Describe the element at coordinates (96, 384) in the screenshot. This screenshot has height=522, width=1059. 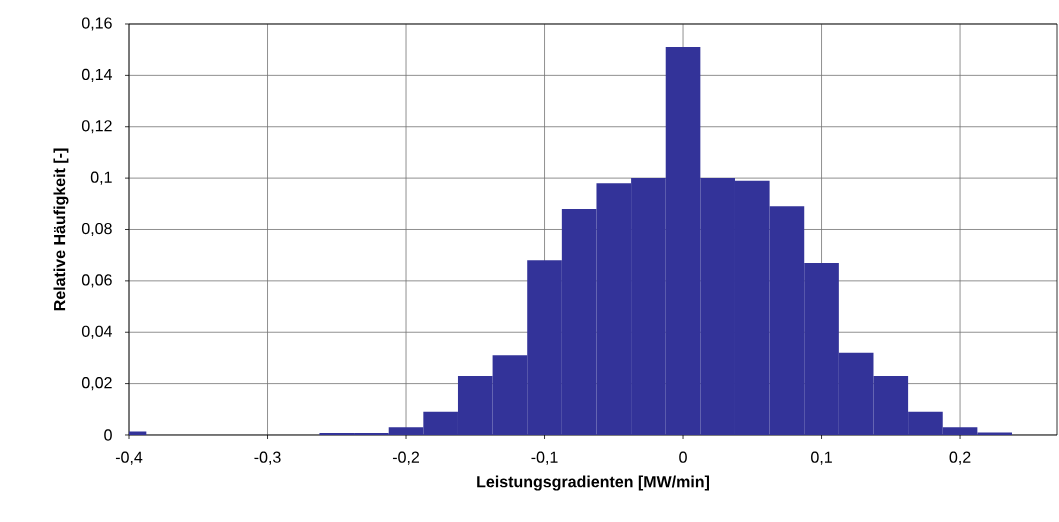
I see `y-tick-label: 0,02` at that location.